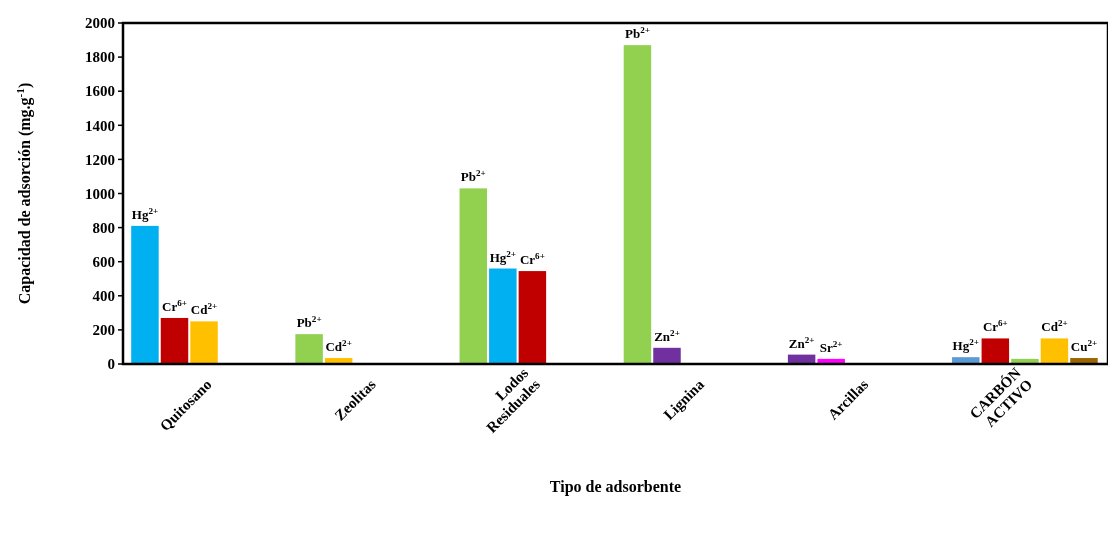 The width and height of the screenshot is (1117, 553). I want to click on x-axis-title: Tipo de adsorbente, so click(615, 487).